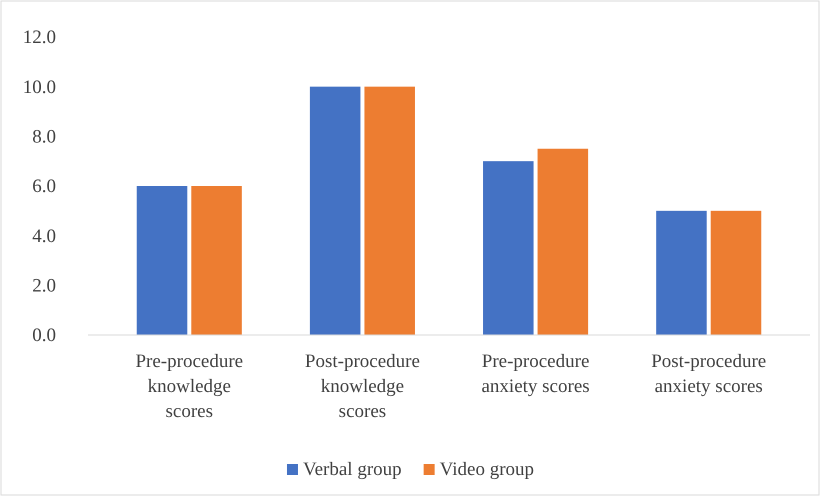  What do you see at coordinates (189, 386) in the screenshot?
I see `x-tick-label: Pre-procedure knowledge scores` at bounding box center [189, 386].